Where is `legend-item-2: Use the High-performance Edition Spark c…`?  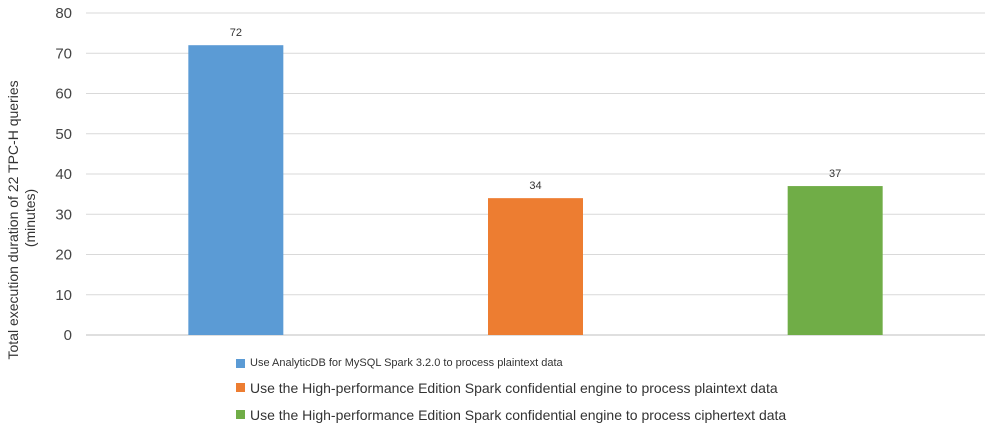 legend-item-2: Use the High-performance Edition Spark c… is located at coordinates (511, 387).